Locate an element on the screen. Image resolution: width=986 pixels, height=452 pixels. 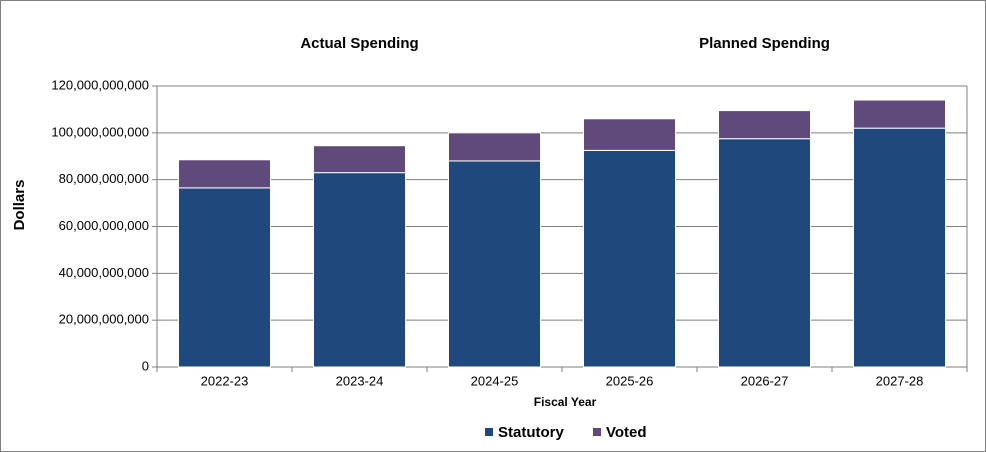
x-axis-label: Fiscal Year is located at coordinates (565, 402).